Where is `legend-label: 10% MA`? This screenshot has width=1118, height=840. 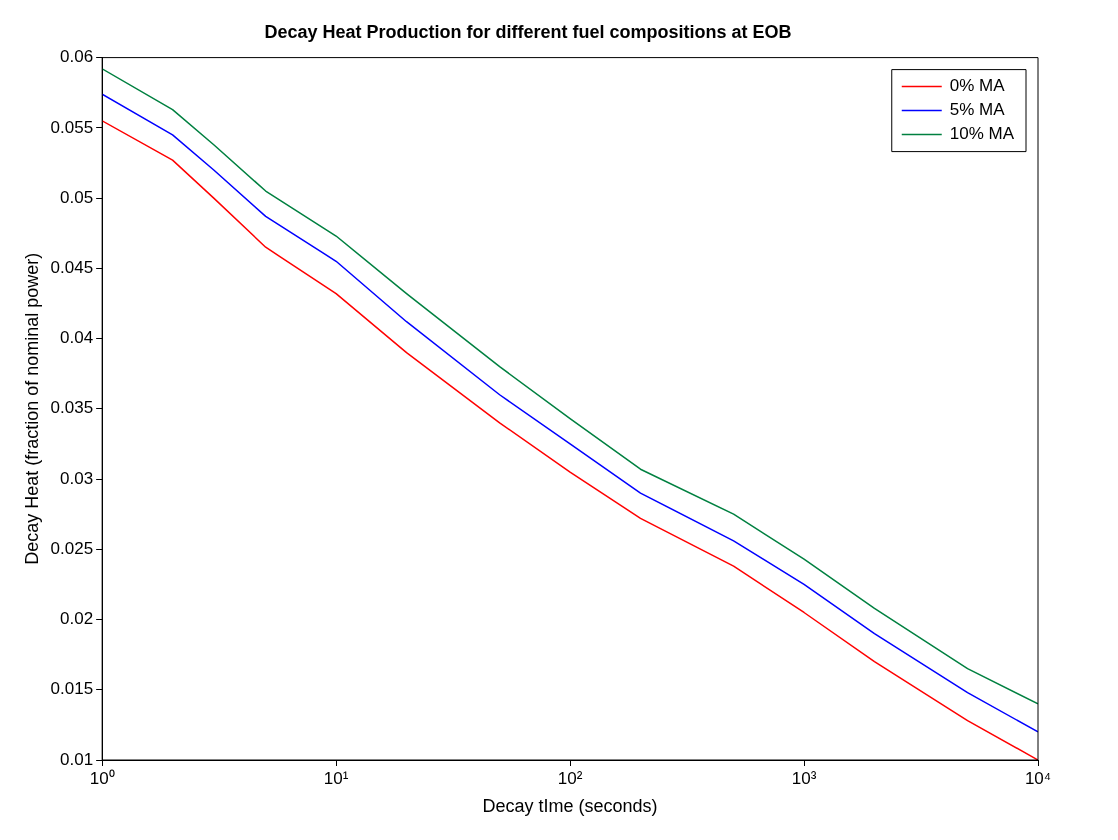 legend-label: 10% MA is located at coordinates (982, 134).